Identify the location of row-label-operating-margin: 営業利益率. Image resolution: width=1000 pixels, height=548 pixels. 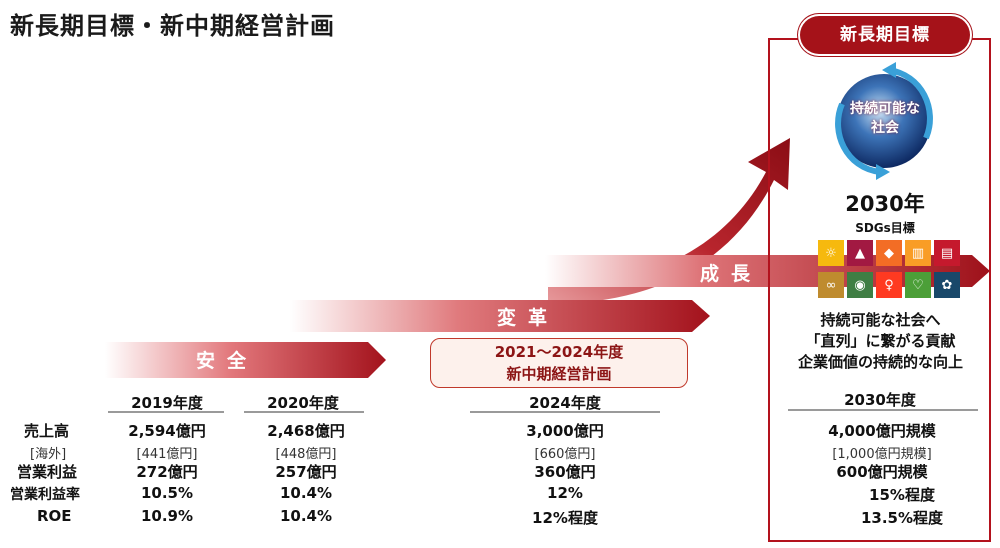
(45, 495).